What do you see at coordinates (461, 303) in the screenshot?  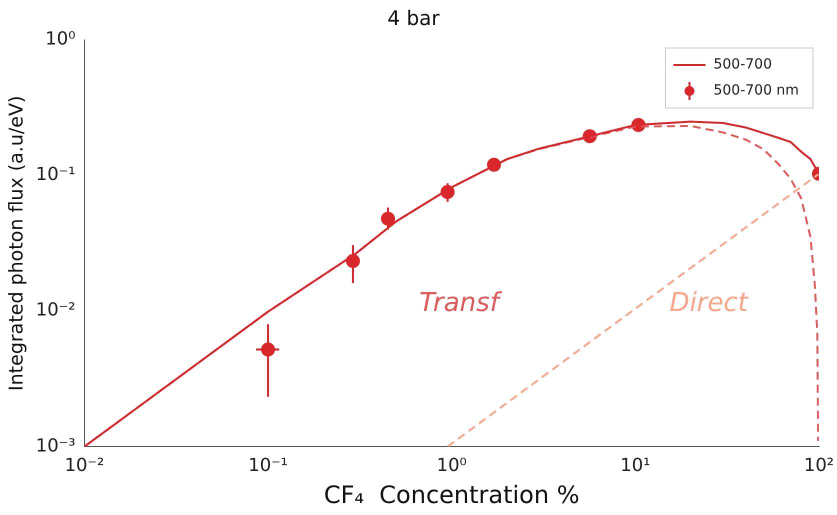 I see `annotation: Transf` at bounding box center [461, 303].